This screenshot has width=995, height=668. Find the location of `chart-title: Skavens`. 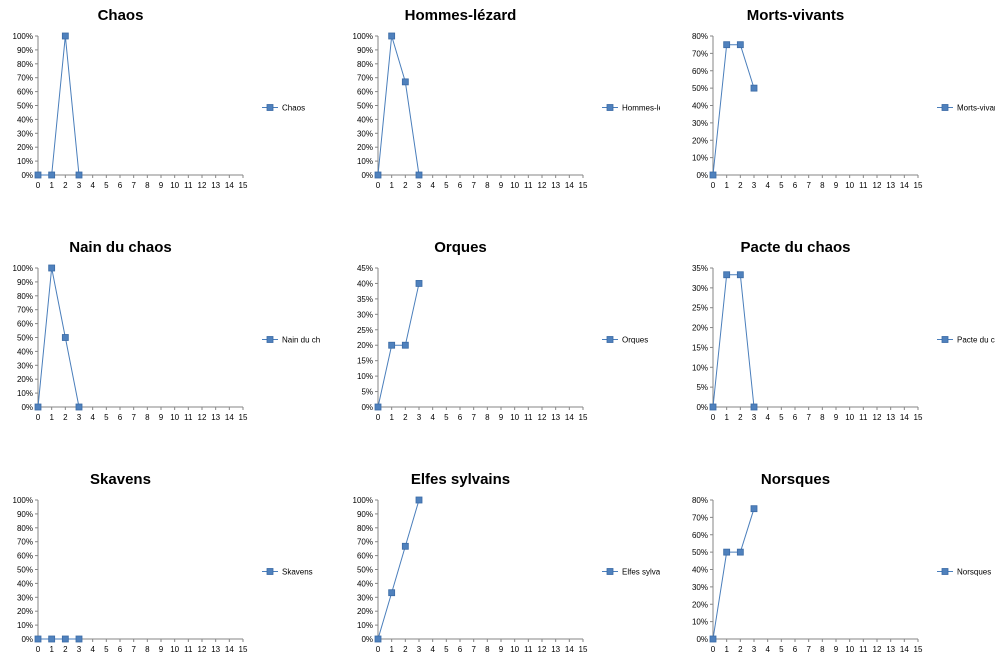

chart-title: Skavens is located at coordinates (120, 479).